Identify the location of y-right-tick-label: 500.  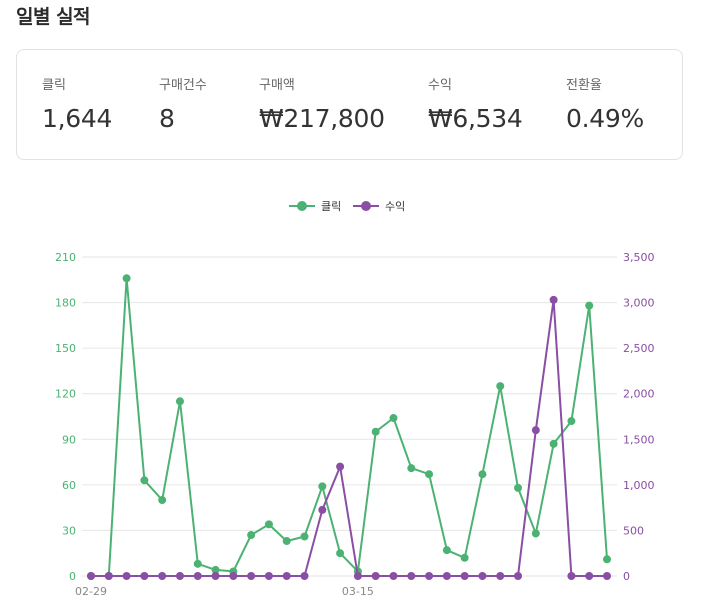
(633, 530).